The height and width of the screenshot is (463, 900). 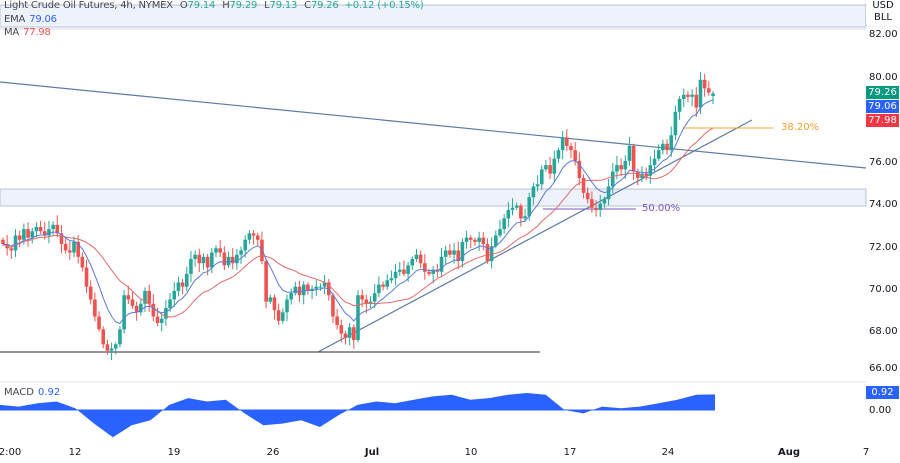 What do you see at coordinates (174, 452) in the screenshot?
I see `time-label: 19` at bounding box center [174, 452].